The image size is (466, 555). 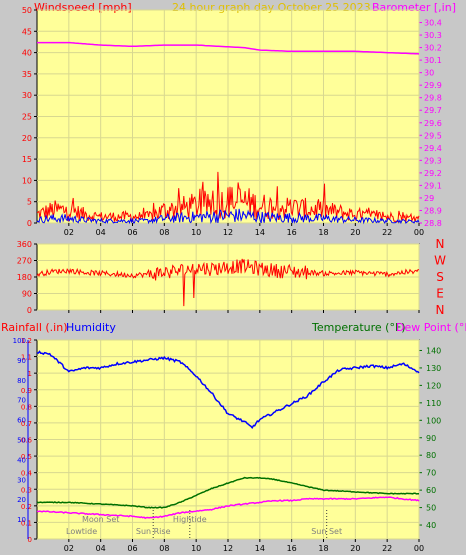 I want to click on rain-ytick-label: 0.7, so click(x=26, y=424).